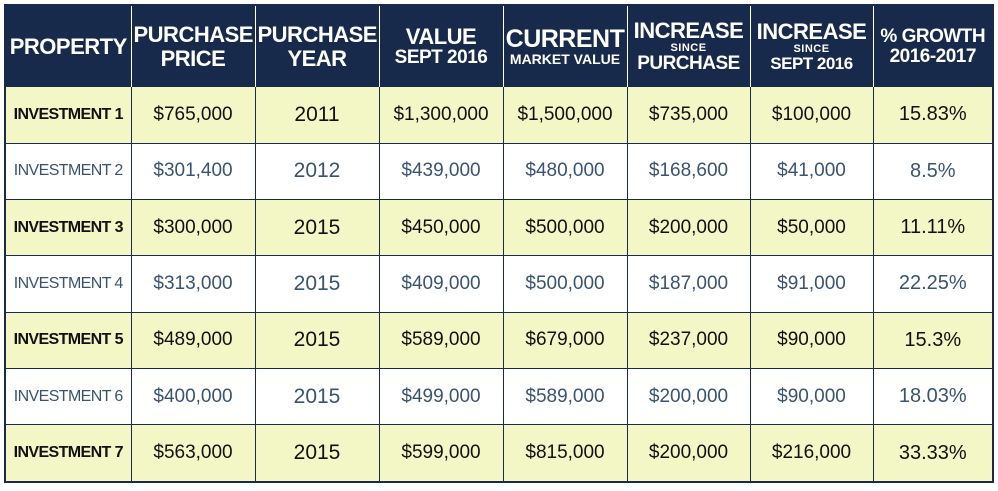 The image size is (998, 491). What do you see at coordinates (933, 56) in the screenshot?
I see `header-growth-line2: 2016-2017` at bounding box center [933, 56].